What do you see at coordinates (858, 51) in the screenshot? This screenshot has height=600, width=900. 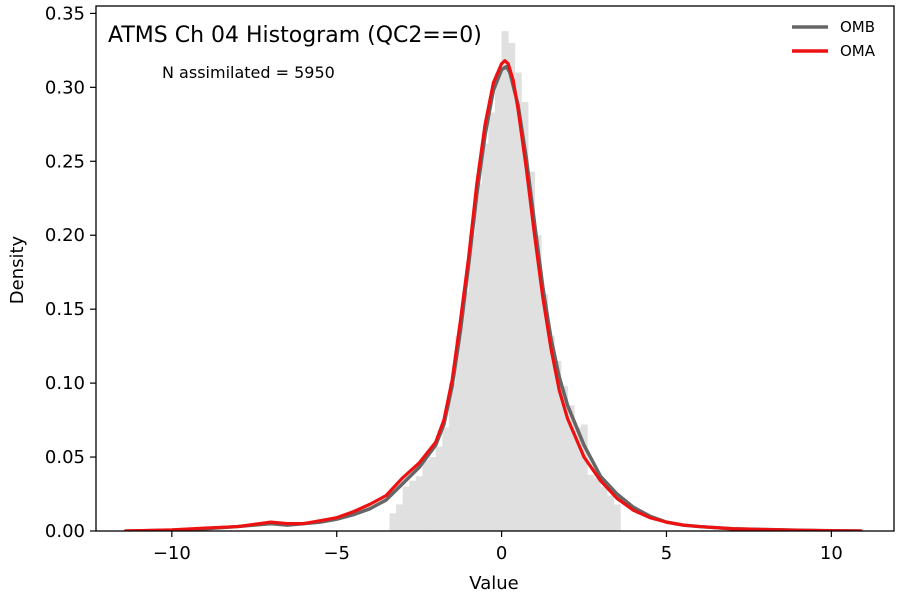 I see `legend-label-oma: OMA` at bounding box center [858, 51].